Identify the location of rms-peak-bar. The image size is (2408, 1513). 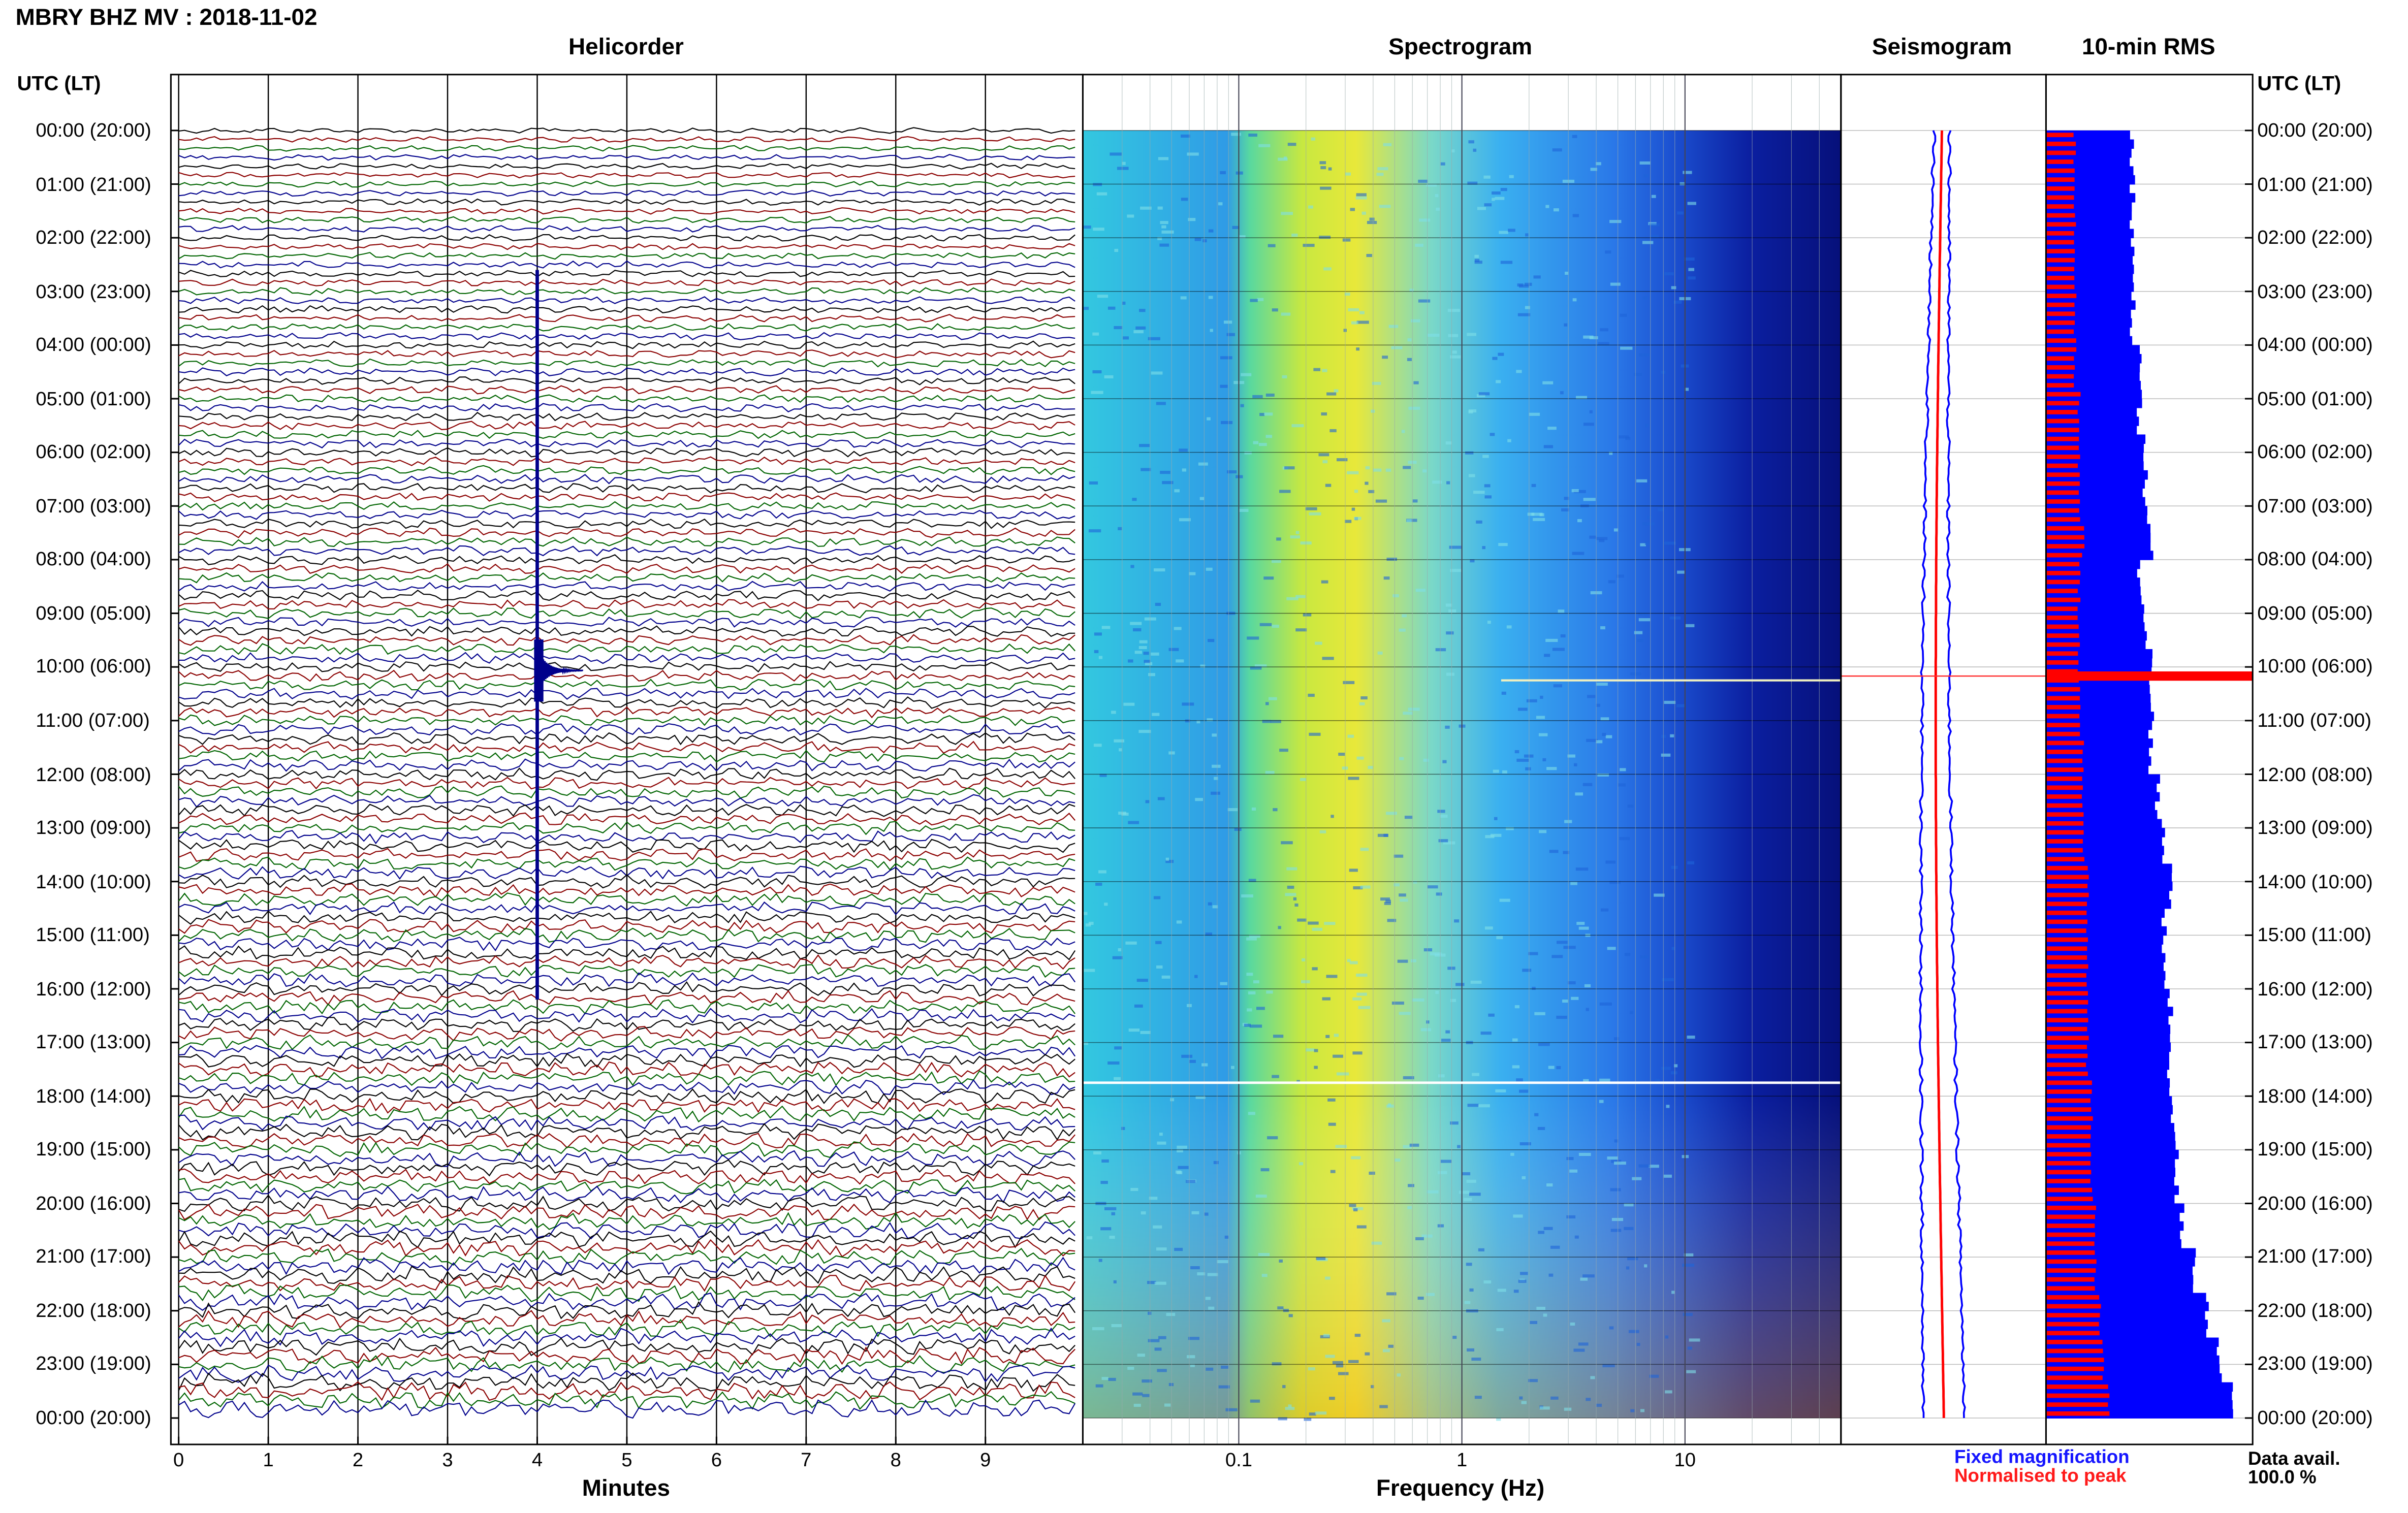
(2149, 676).